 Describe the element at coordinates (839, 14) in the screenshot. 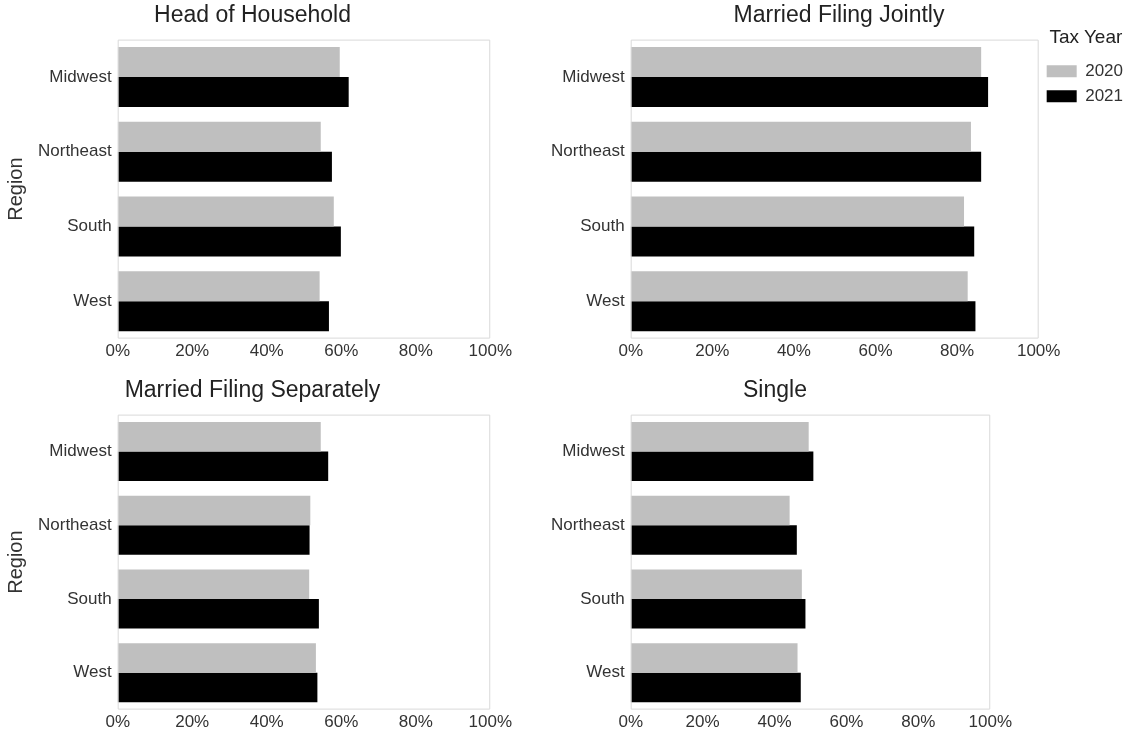

I see `chart-title: Married Filing Jointly` at that location.